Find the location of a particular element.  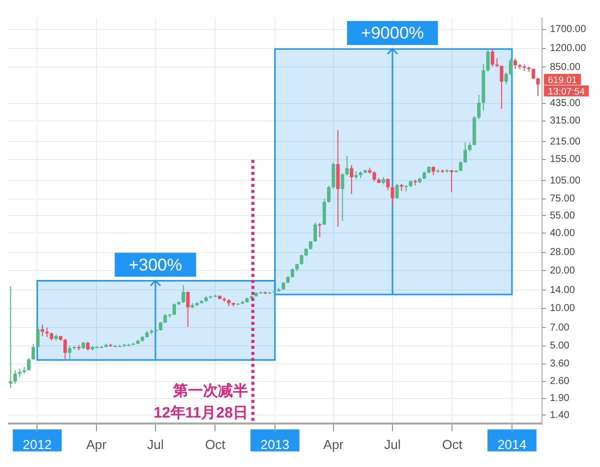

y-tick-label: 315.00 is located at coordinates (565, 121).